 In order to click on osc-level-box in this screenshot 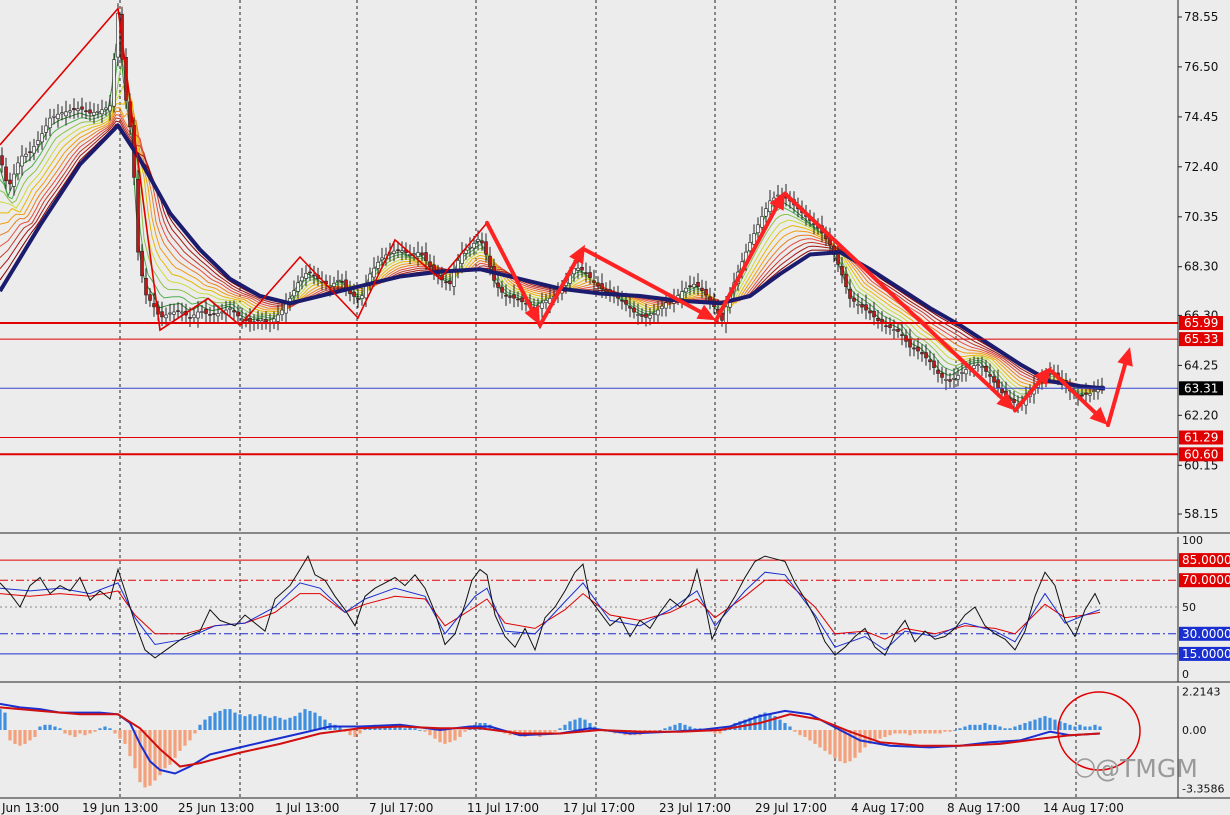, I will do `click(1204, 633)`.